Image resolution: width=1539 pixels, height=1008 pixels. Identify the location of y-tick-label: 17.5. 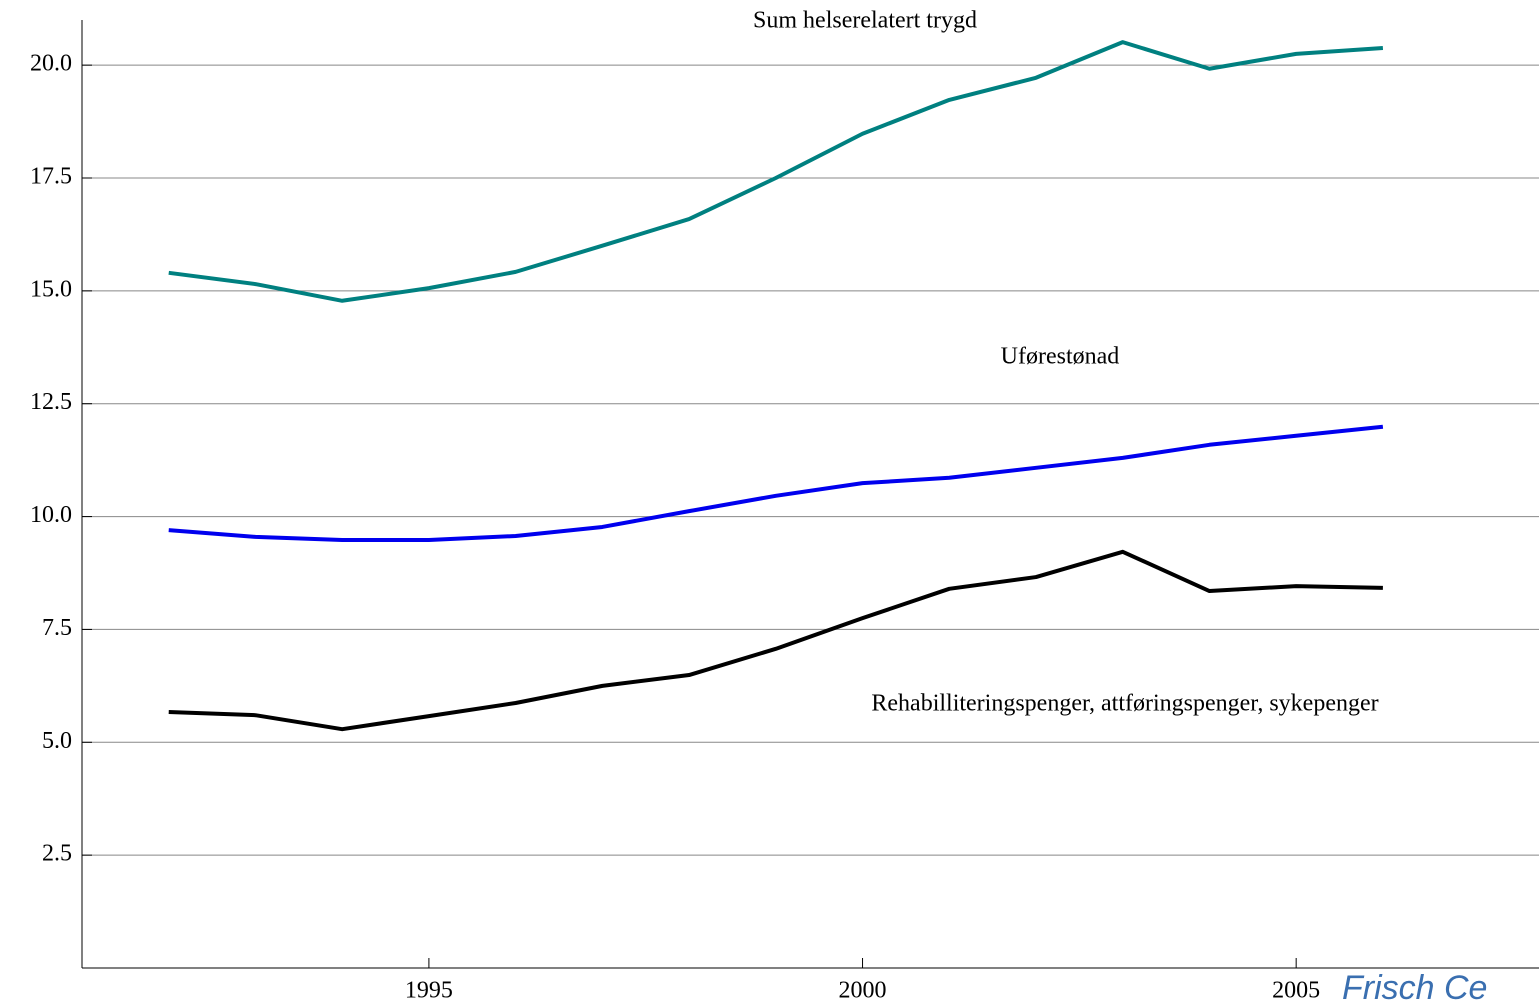
(51, 177).